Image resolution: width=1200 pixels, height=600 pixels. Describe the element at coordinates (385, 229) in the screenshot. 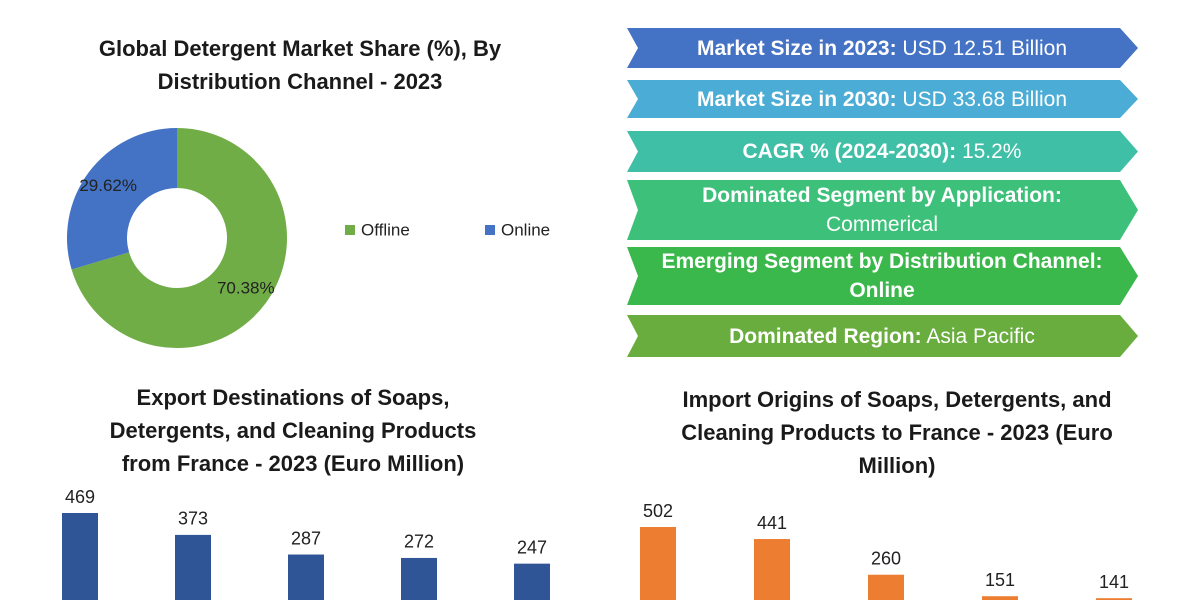

I see `legend-label: Offline` at that location.